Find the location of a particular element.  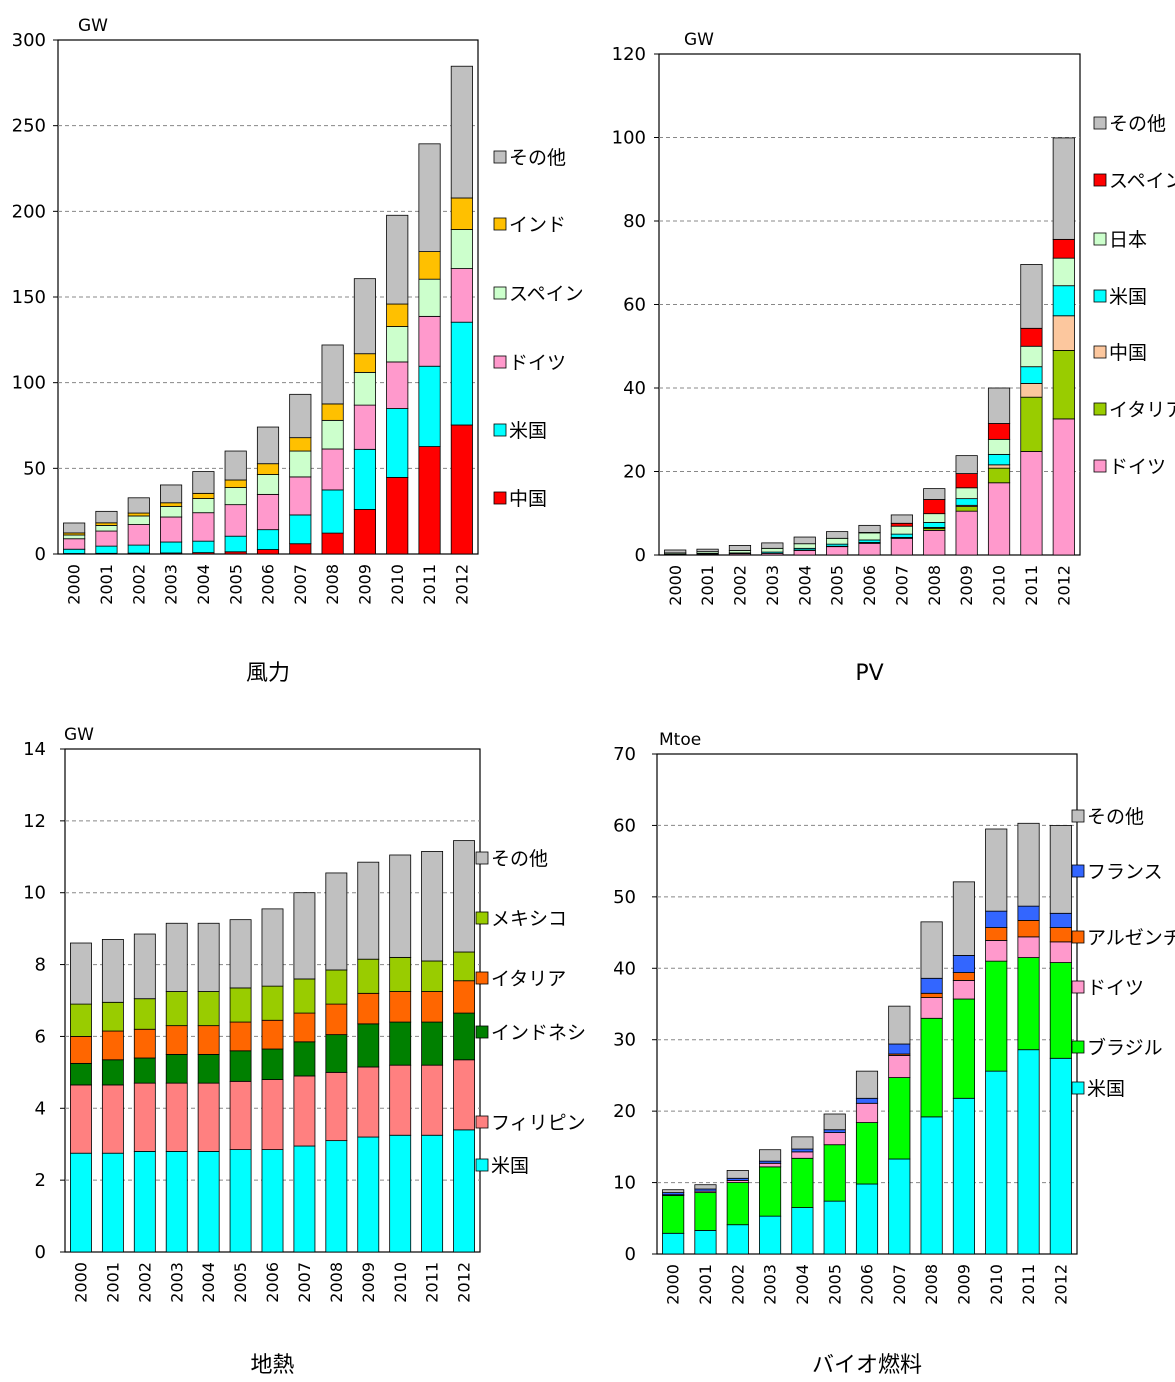

legend-label: 日本 is located at coordinates (1128, 240).